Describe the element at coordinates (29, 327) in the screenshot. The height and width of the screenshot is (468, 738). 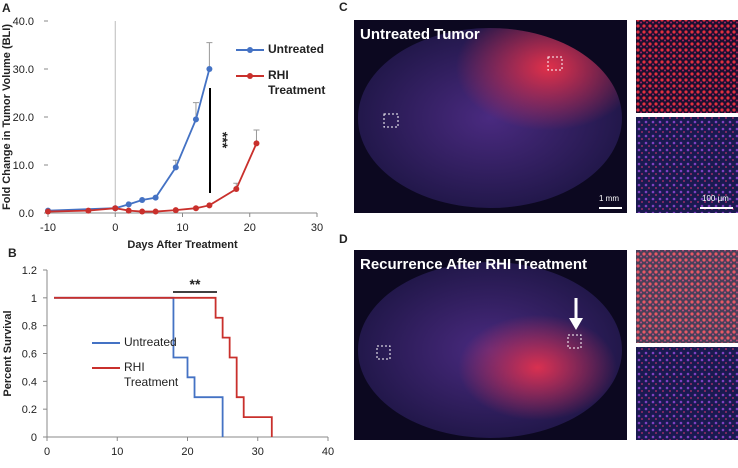
I see `y-tick-label: 0.8` at that location.